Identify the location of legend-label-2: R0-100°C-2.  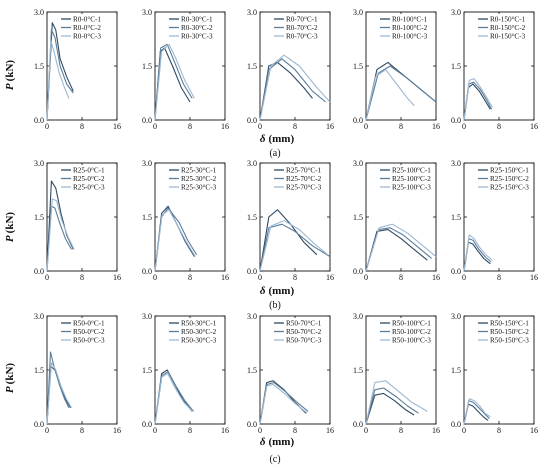
(410, 28).